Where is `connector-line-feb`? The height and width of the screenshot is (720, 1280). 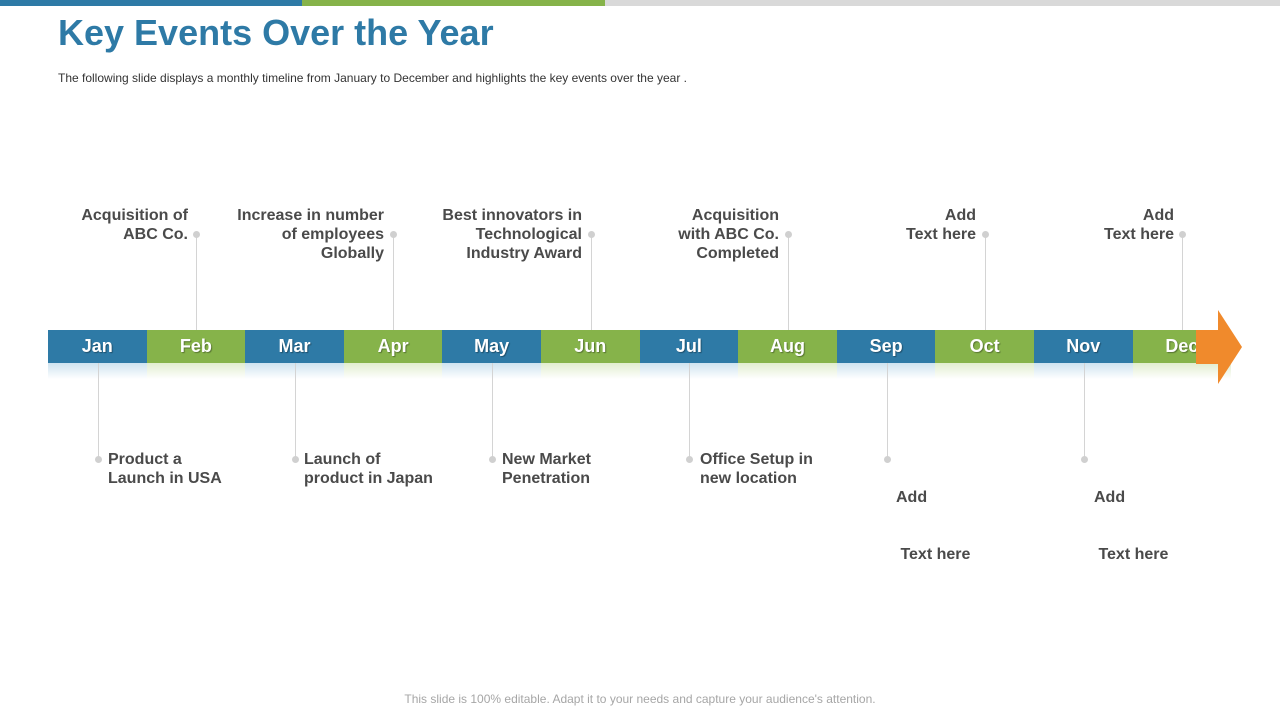
connector-line-feb is located at coordinates (196, 282).